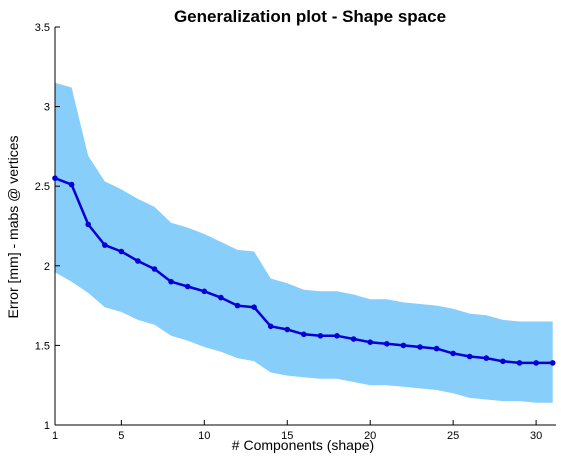  What do you see at coordinates (47, 426) in the screenshot?
I see `y-tick-label: 1` at bounding box center [47, 426].